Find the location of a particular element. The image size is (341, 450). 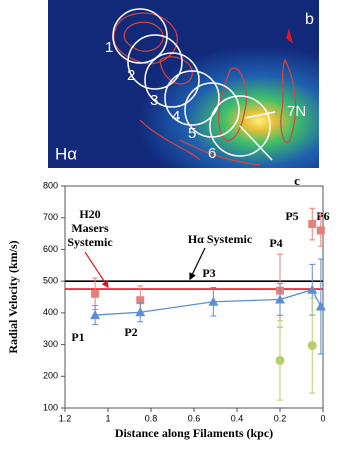

point-label: P1 is located at coordinates (77, 337).